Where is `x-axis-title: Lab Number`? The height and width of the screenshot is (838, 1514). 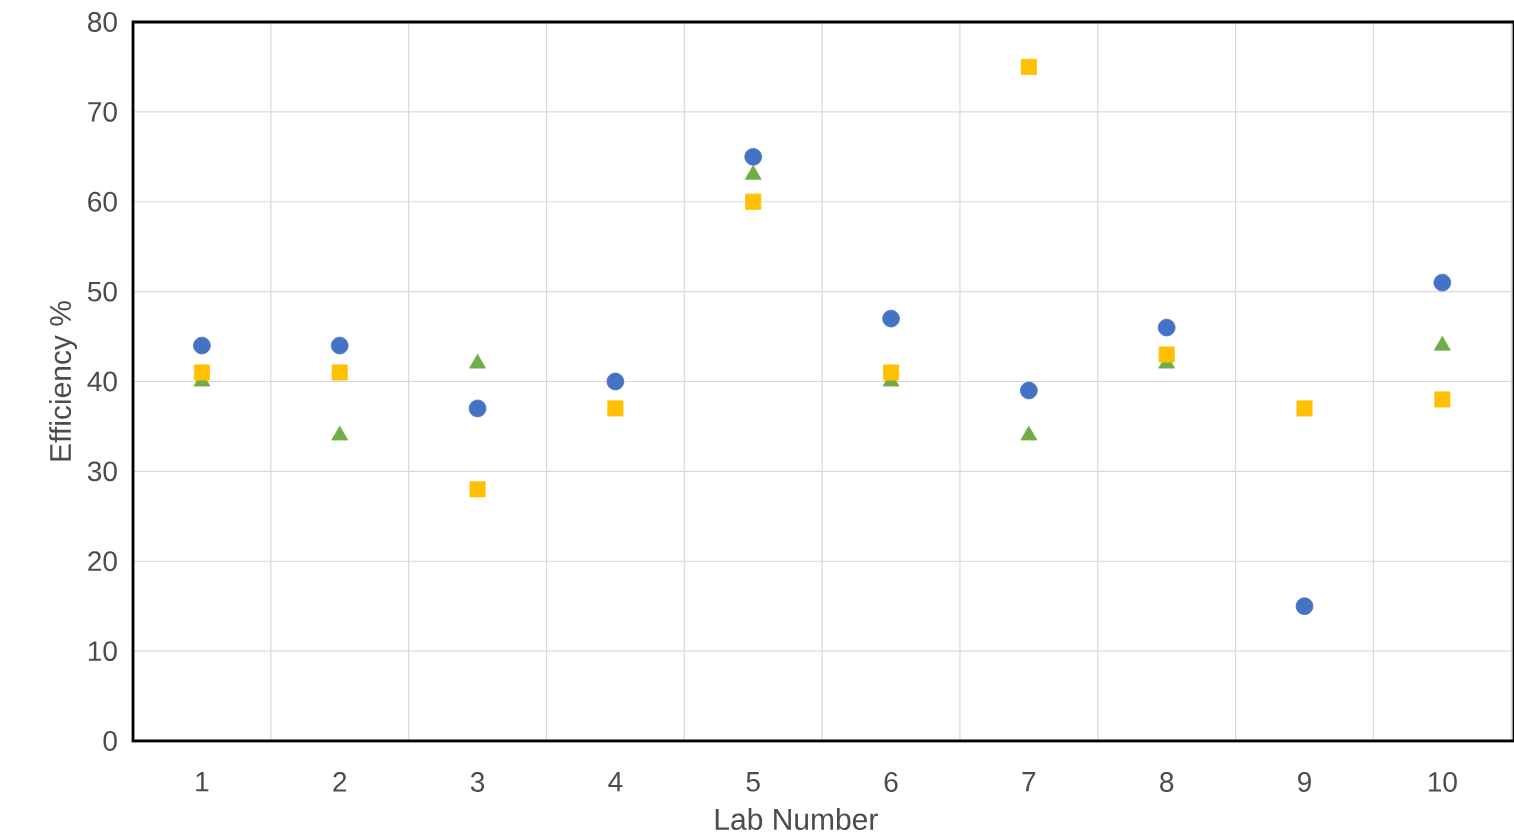
x-axis-title: Lab Number is located at coordinates (796, 818).